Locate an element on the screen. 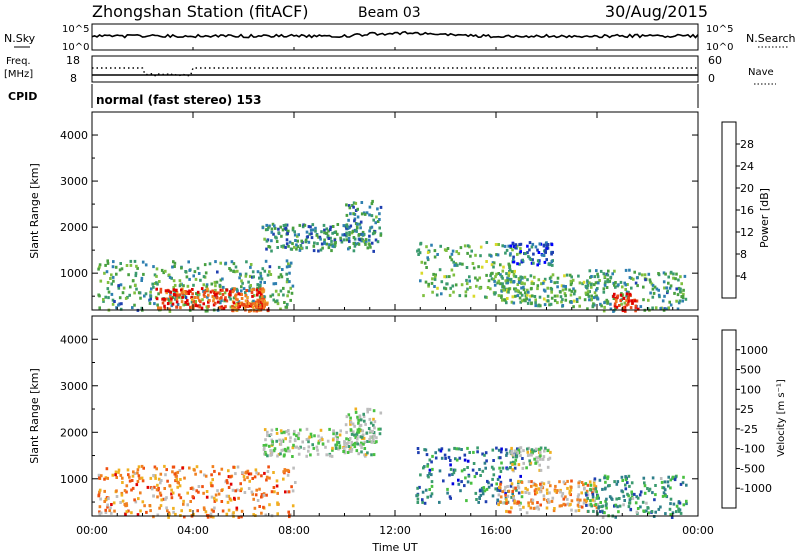 The image size is (800, 554). cpid-label: CPID is located at coordinates (22, 96).